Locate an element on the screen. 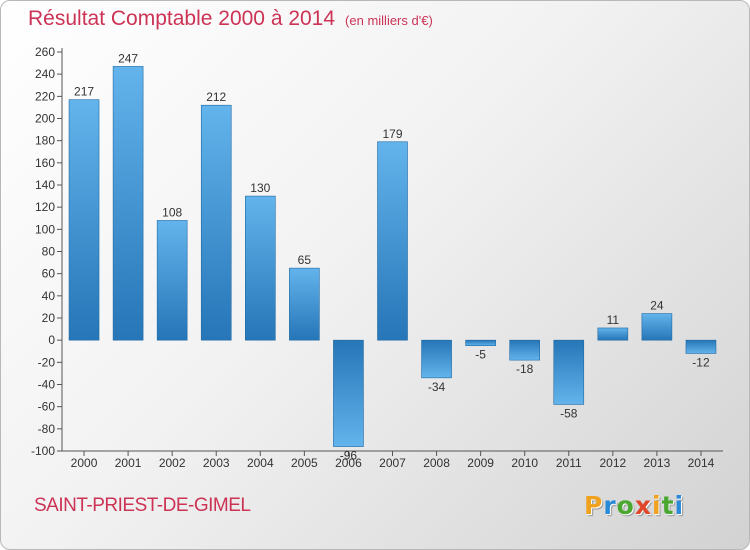  data-label: 130 is located at coordinates (260, 188).